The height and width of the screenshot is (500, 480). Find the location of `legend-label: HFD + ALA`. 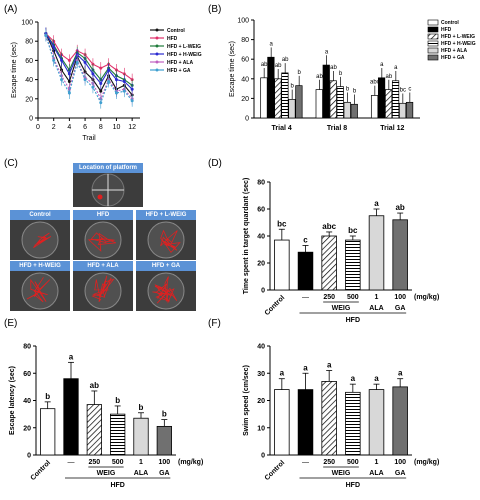

legend-label: HFD + ALA is located at coordinates (180, 63).